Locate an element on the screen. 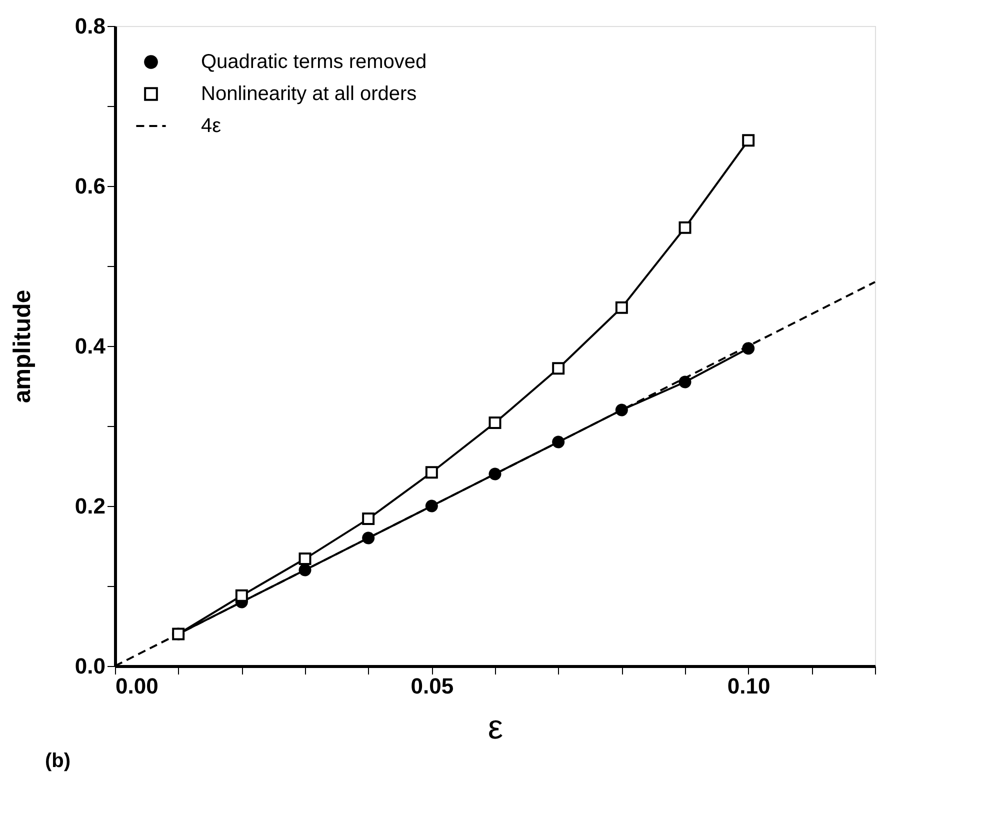 This screenshot has width=987, height=818. y-tick-label: 0.8 is located at coordinates (90, 26).